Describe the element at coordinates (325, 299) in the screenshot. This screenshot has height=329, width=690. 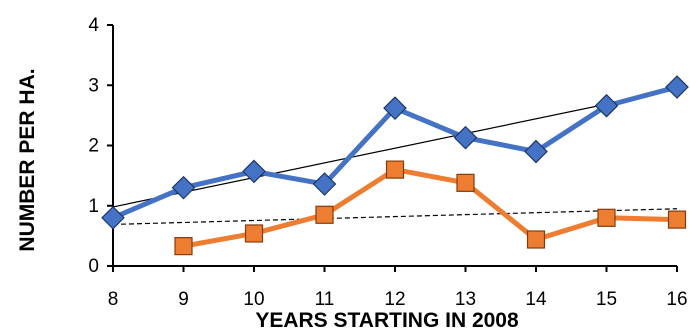
I see `x-tick-label: 11` at that location.